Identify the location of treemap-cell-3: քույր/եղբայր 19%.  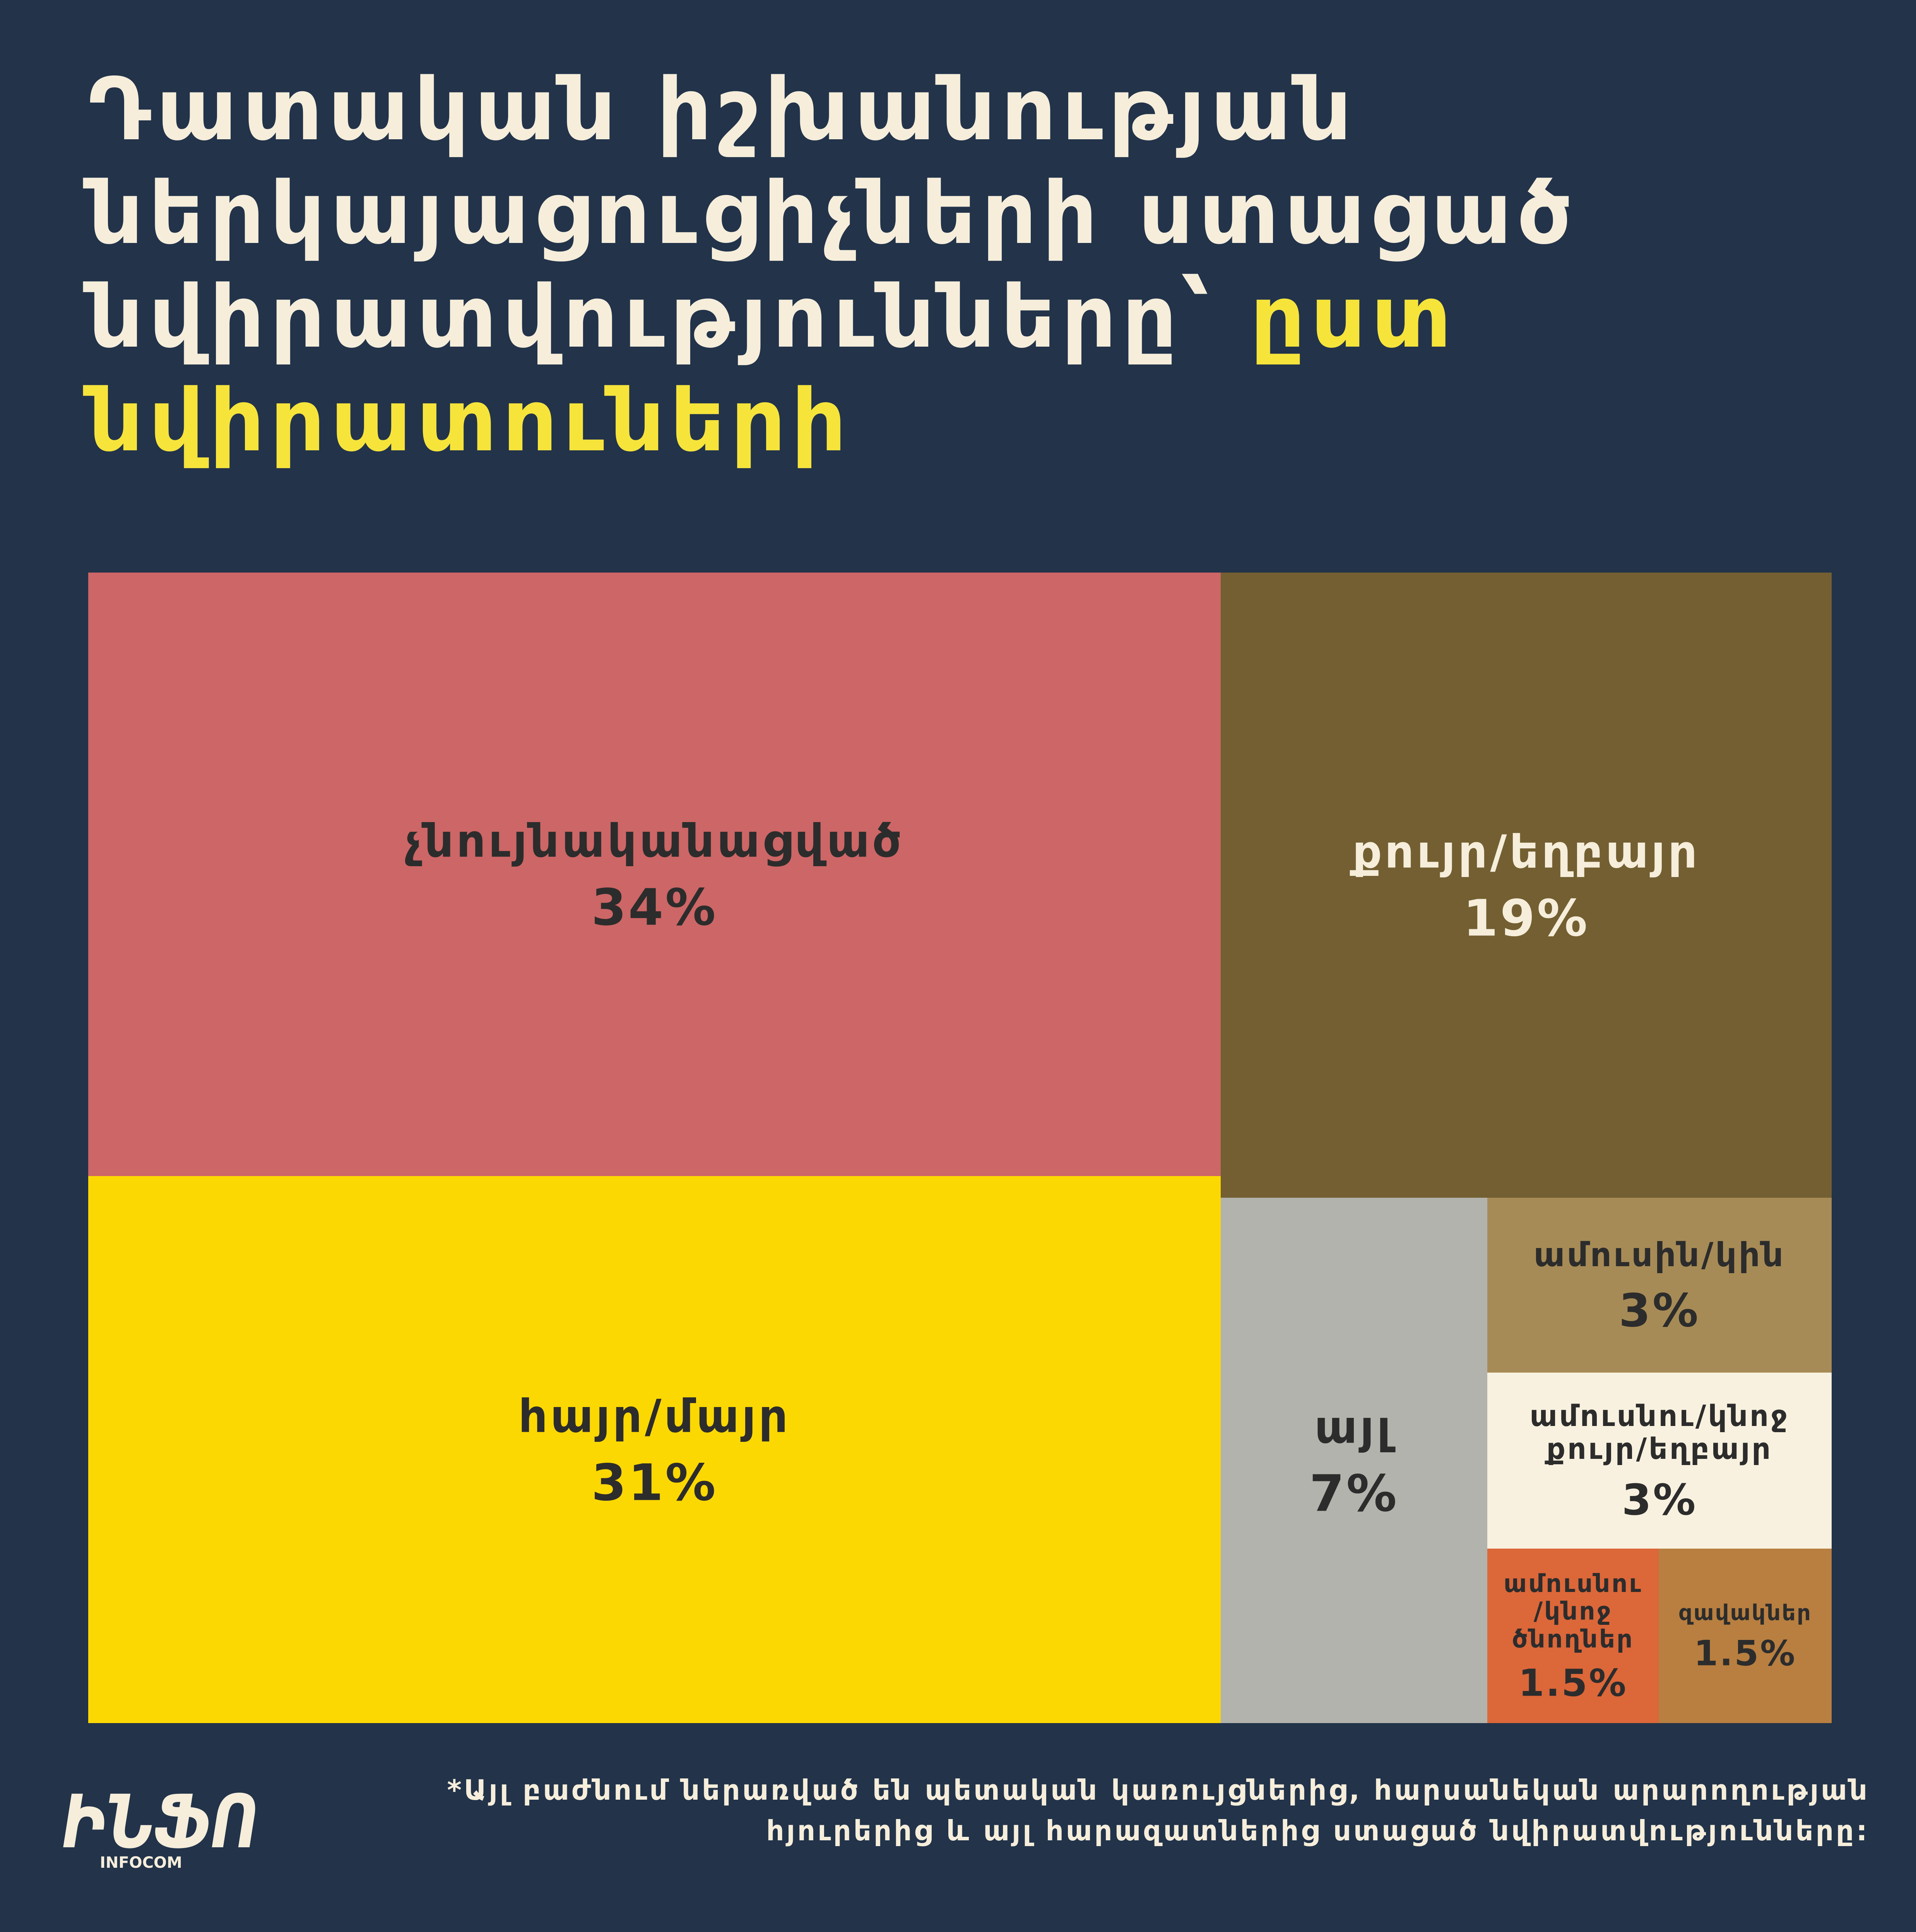
(1527, 886).